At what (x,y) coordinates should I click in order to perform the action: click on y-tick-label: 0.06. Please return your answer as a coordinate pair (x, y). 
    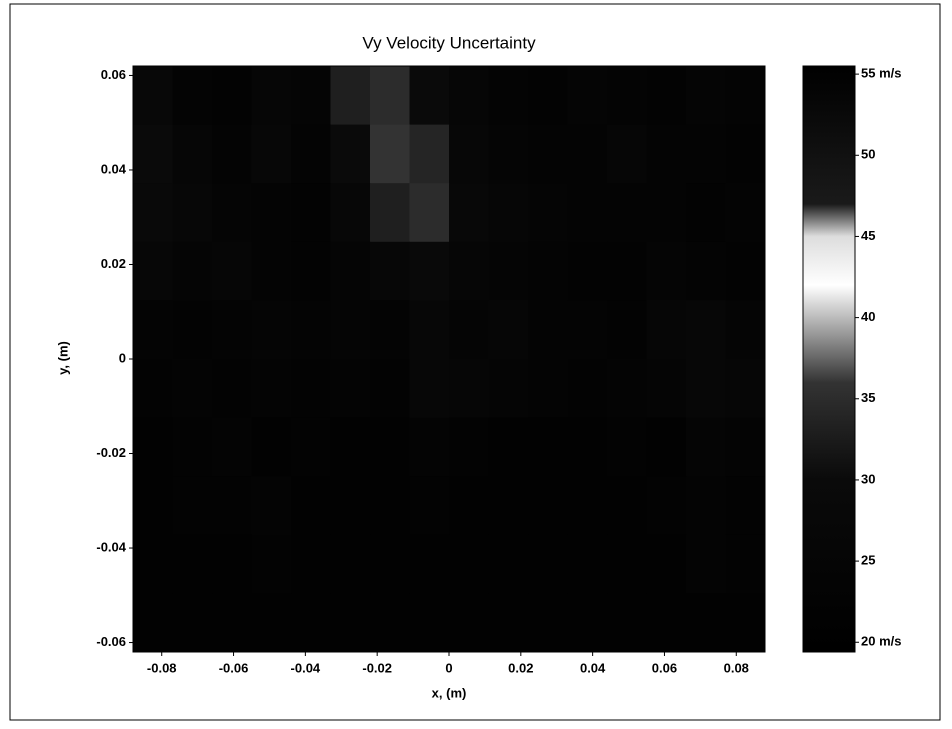
    Looking at the image, I should click on (113, 74).